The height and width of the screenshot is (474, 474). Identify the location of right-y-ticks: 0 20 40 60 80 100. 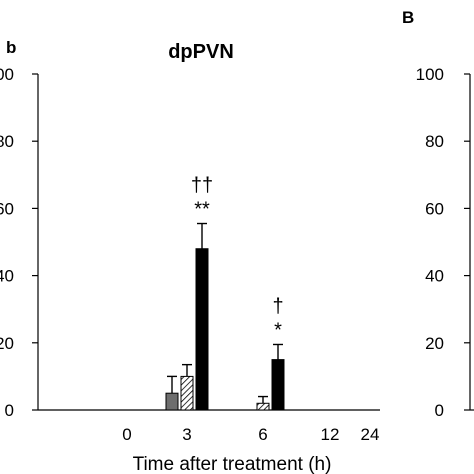
(443, 242).